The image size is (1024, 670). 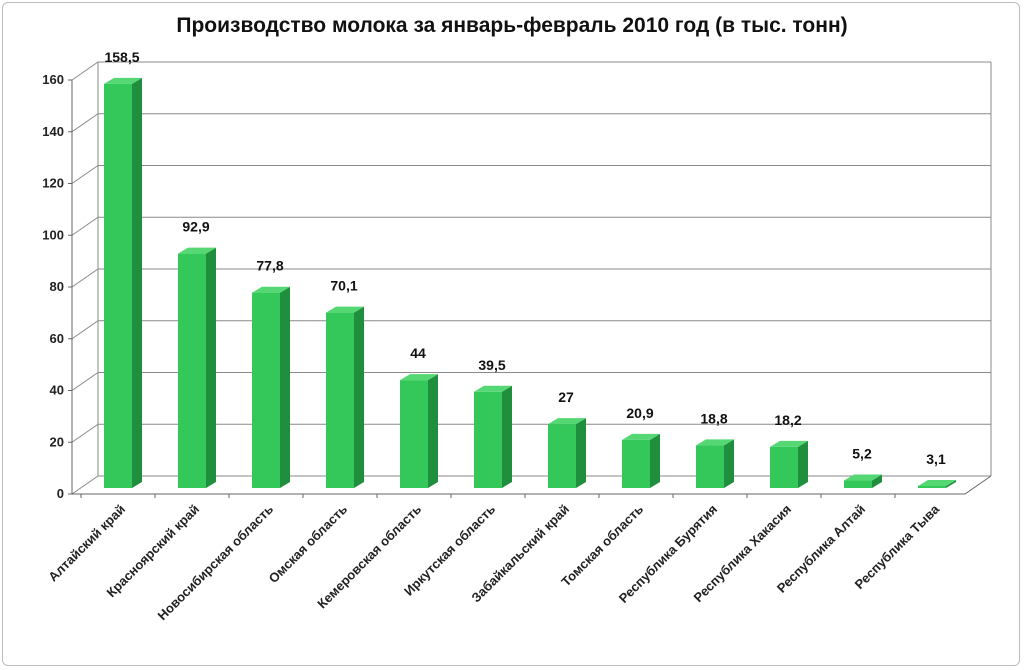 I want to click on data-label: 39,5, so click(x=491, y=365).